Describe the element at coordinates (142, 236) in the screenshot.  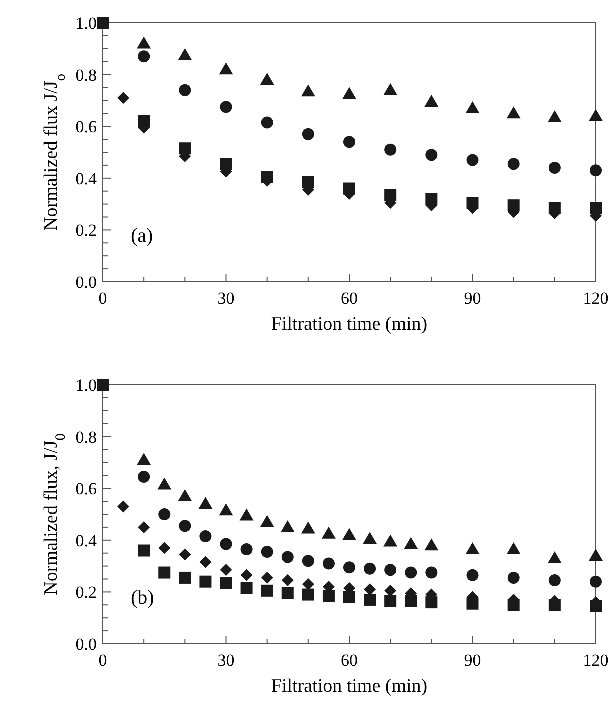
I see `annotation: (a)` at that location.